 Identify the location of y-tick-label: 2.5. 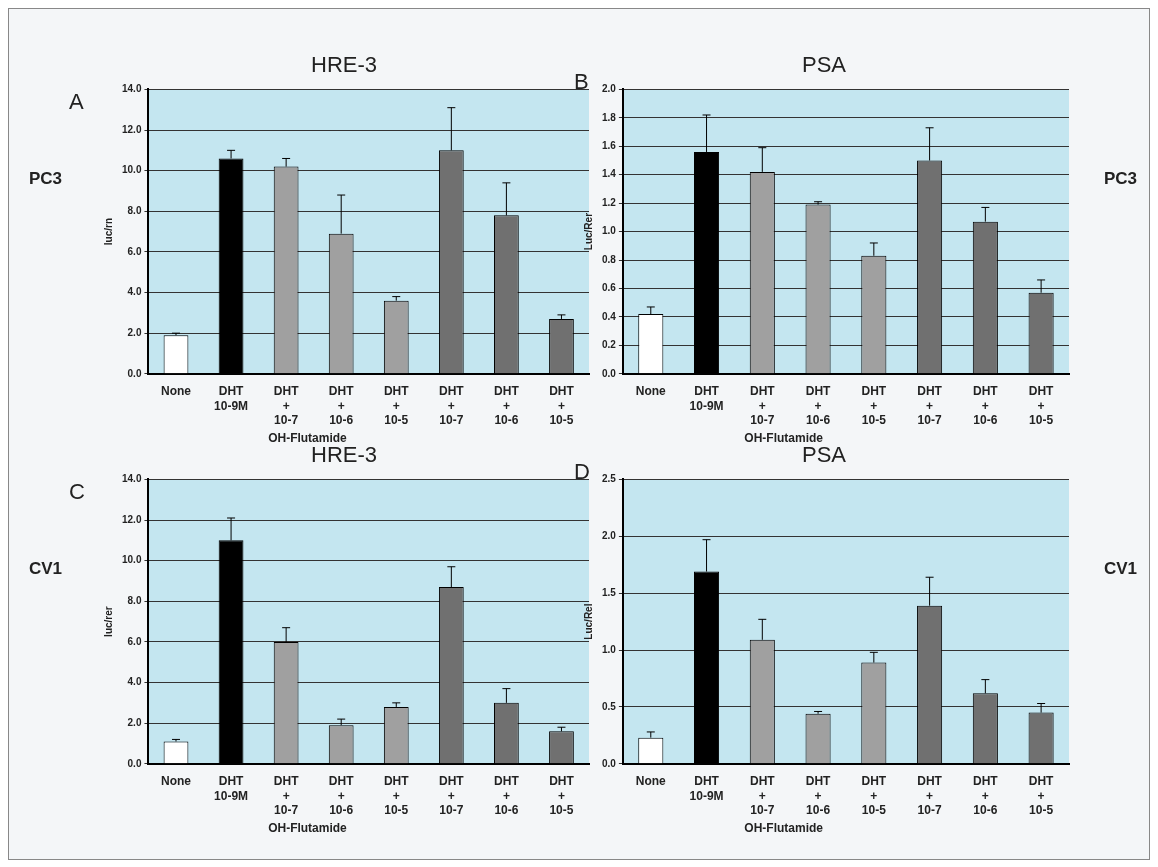
(609, 479).